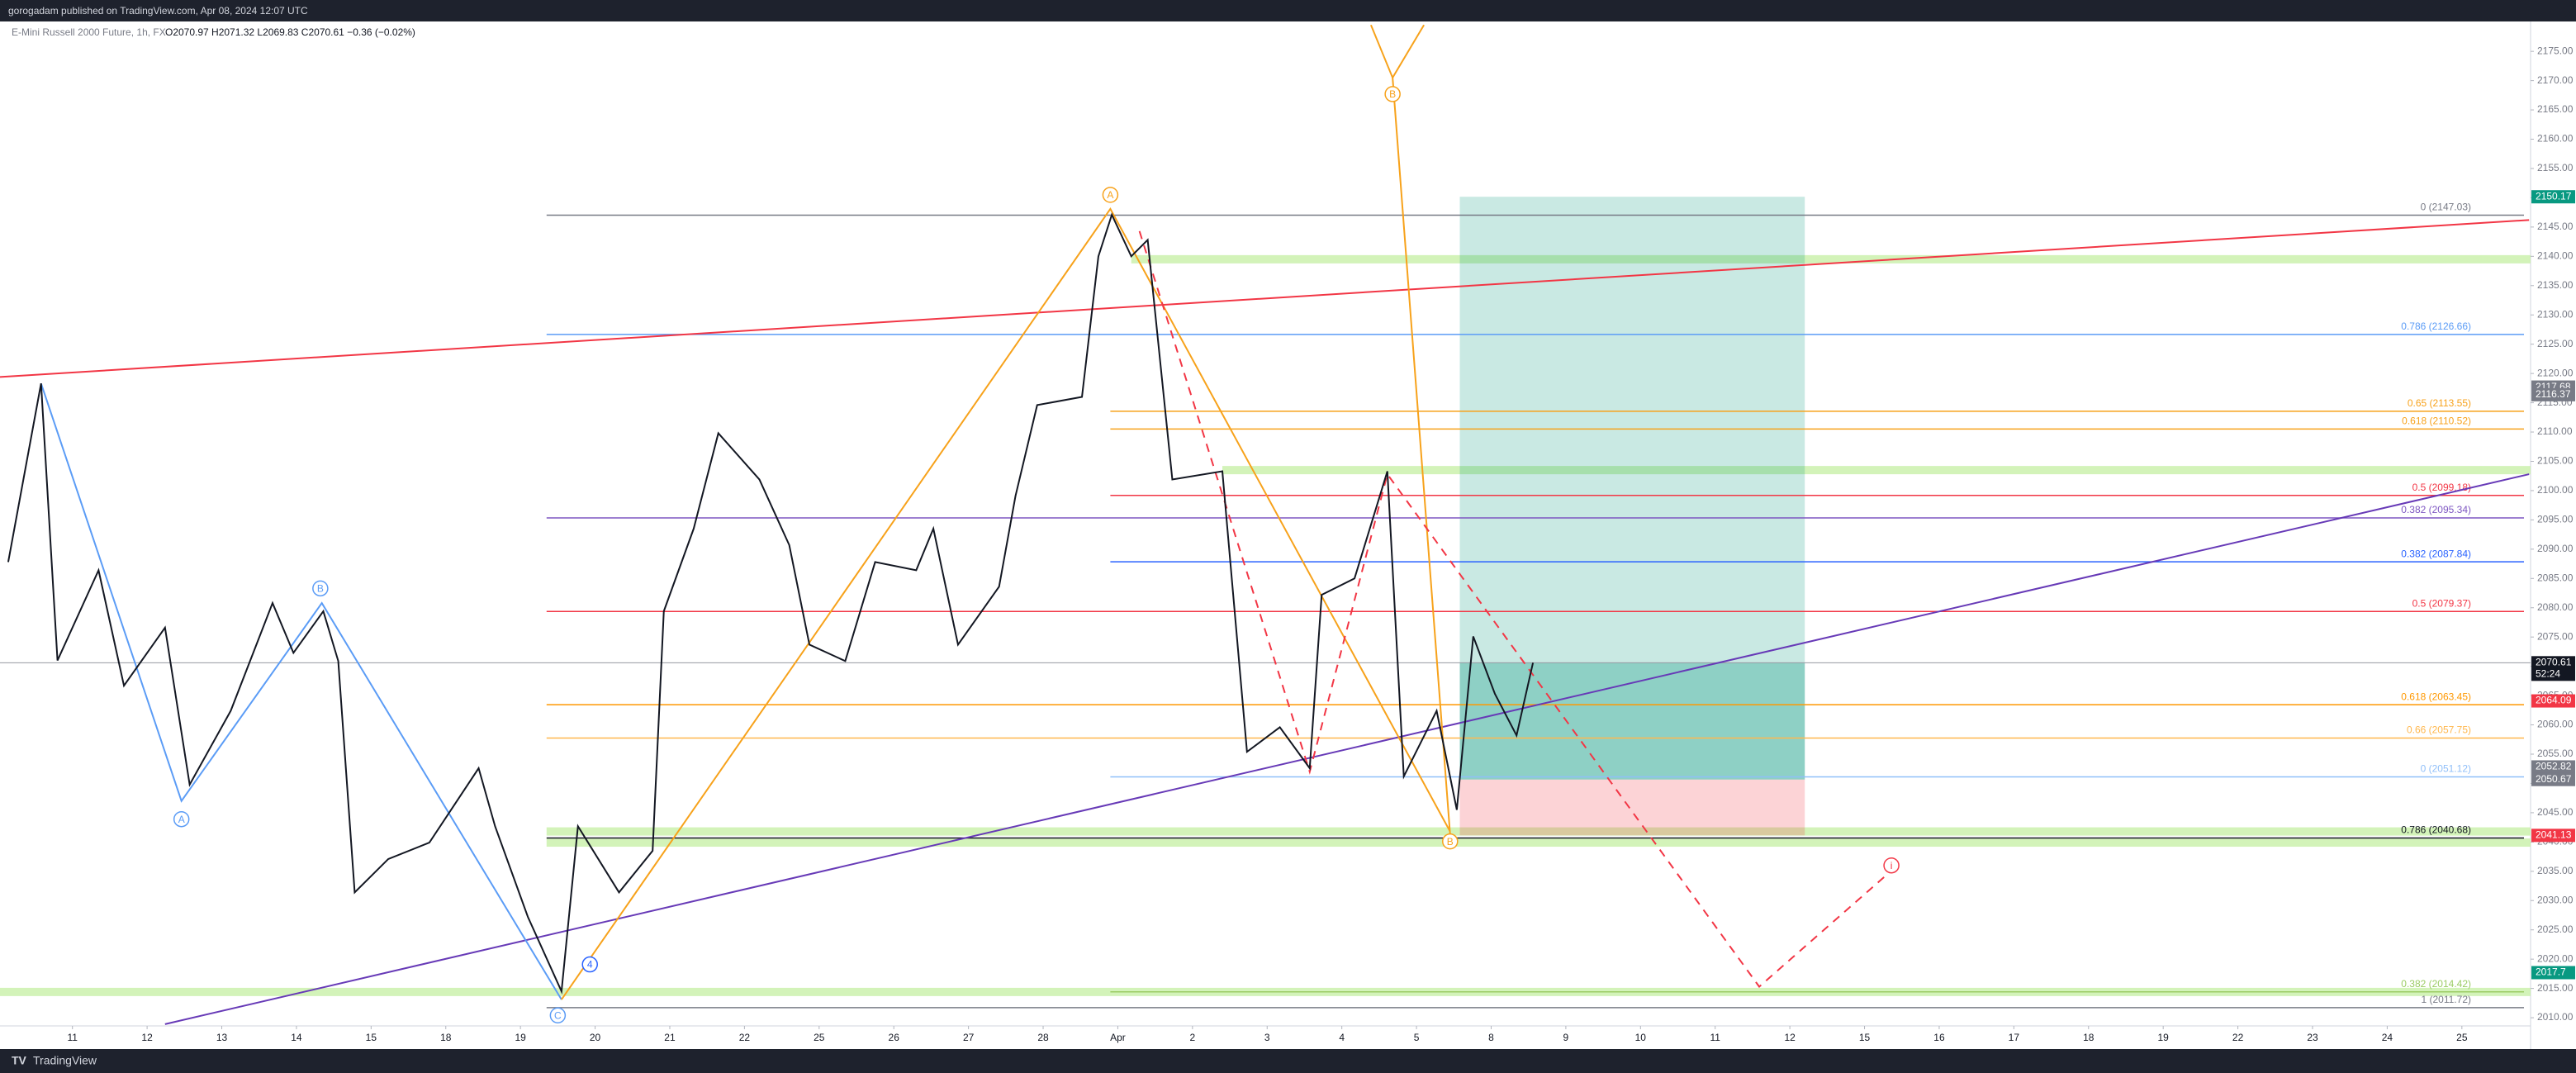  What do you see at coordinates (2555, 548) in the screenshot?
I see `y-tick-label: 2090.00` at bounding box center [2555, 548].